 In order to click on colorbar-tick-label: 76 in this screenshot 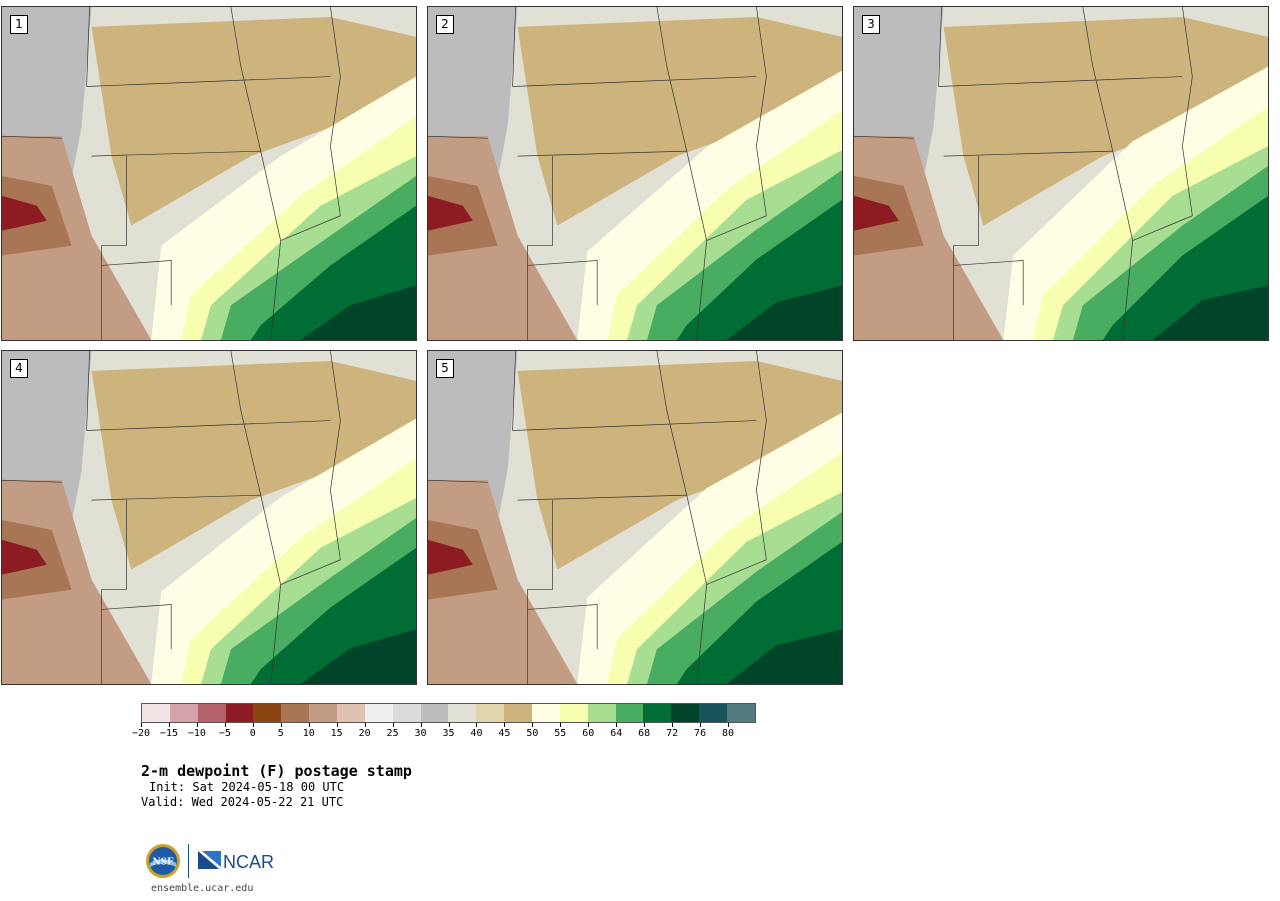, I will do `click(700, 733)`.